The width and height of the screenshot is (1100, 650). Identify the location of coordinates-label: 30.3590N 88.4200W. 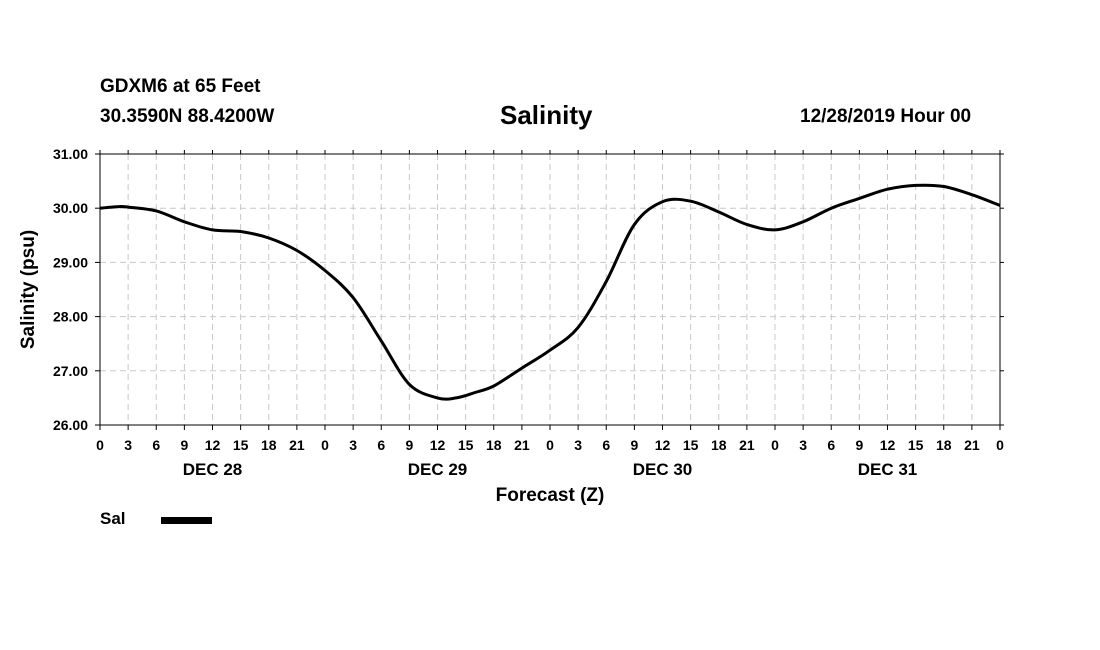
(187, 116).